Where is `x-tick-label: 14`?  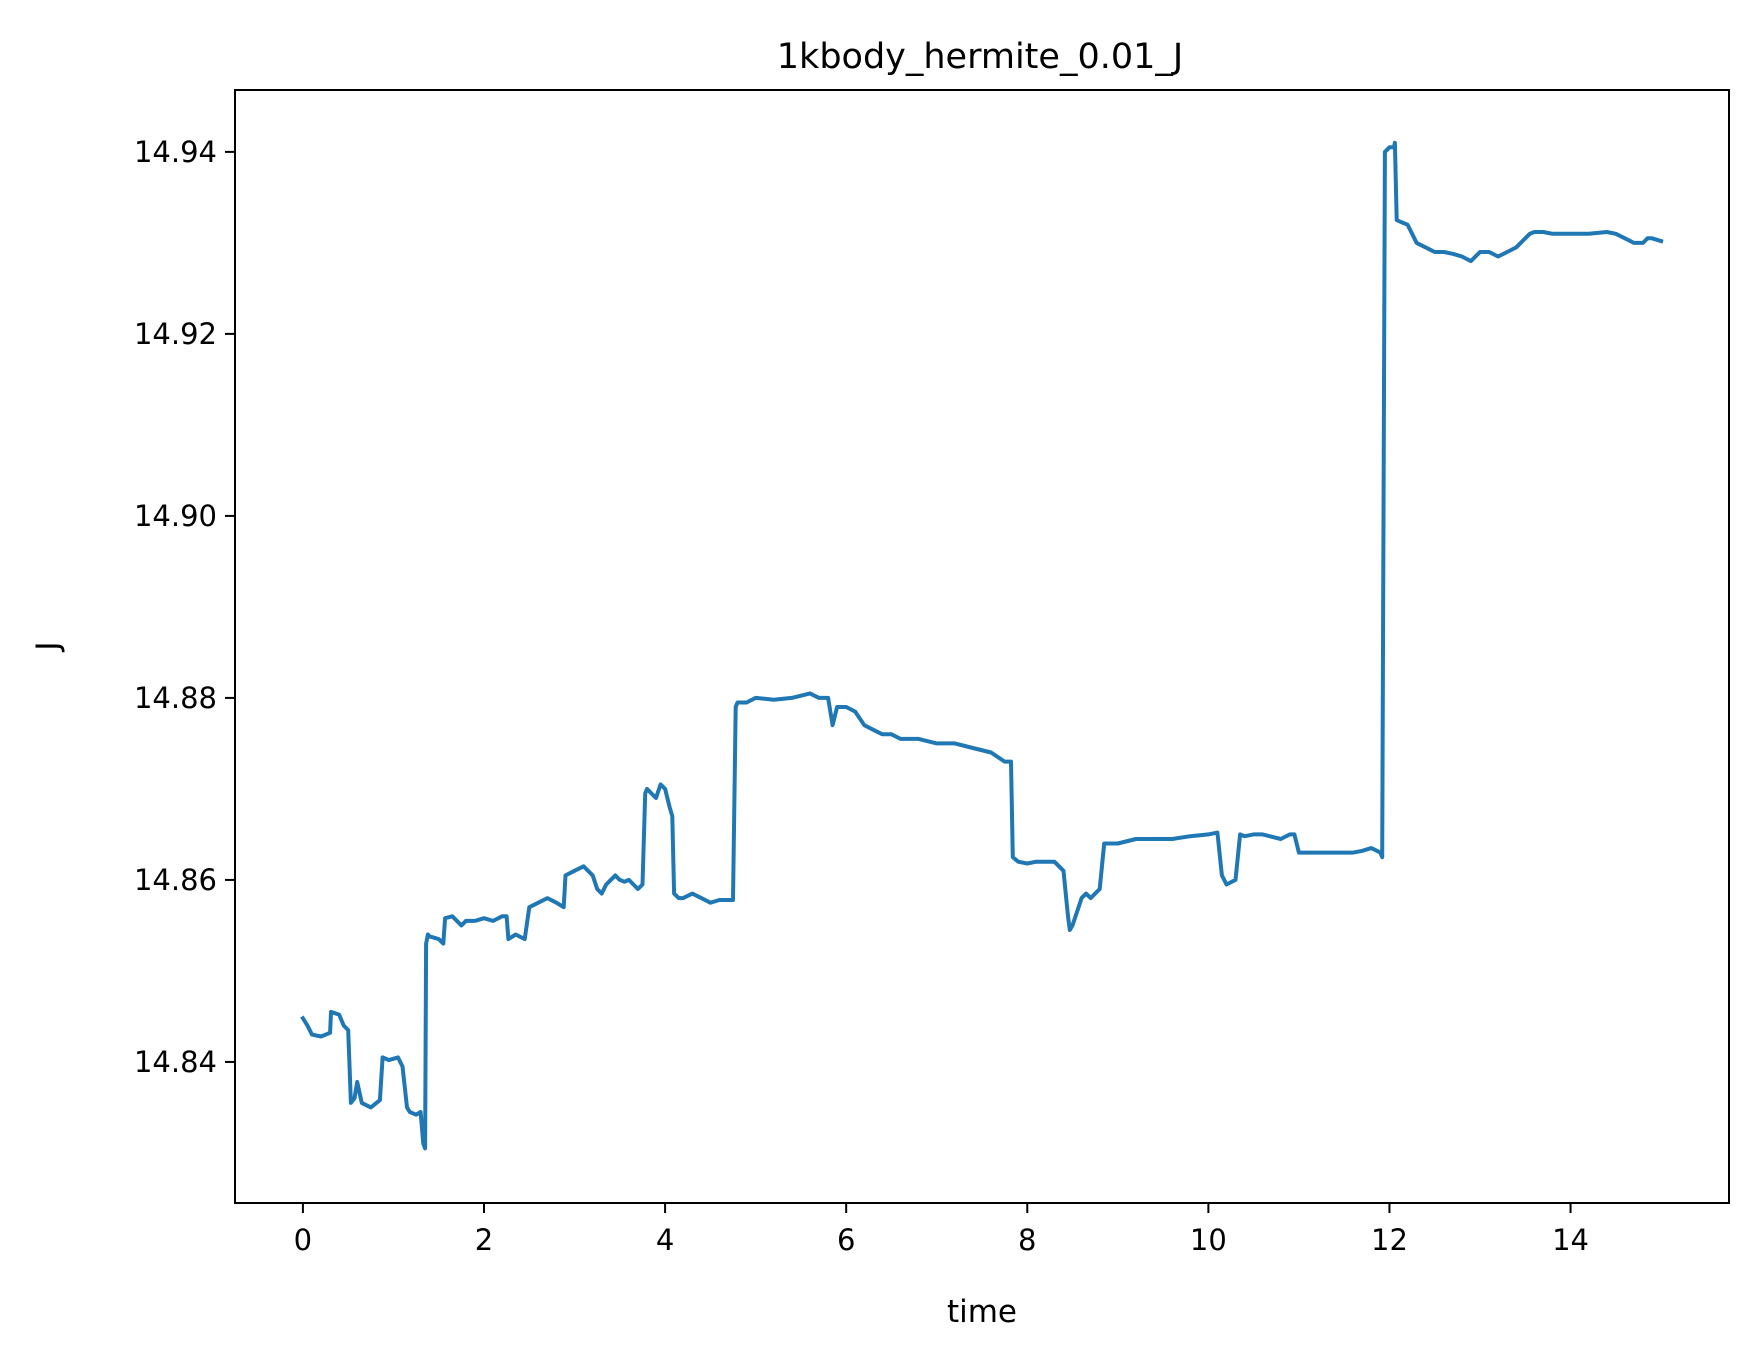 x-tick-label: 14 is located at coordinates (1570, 1240).